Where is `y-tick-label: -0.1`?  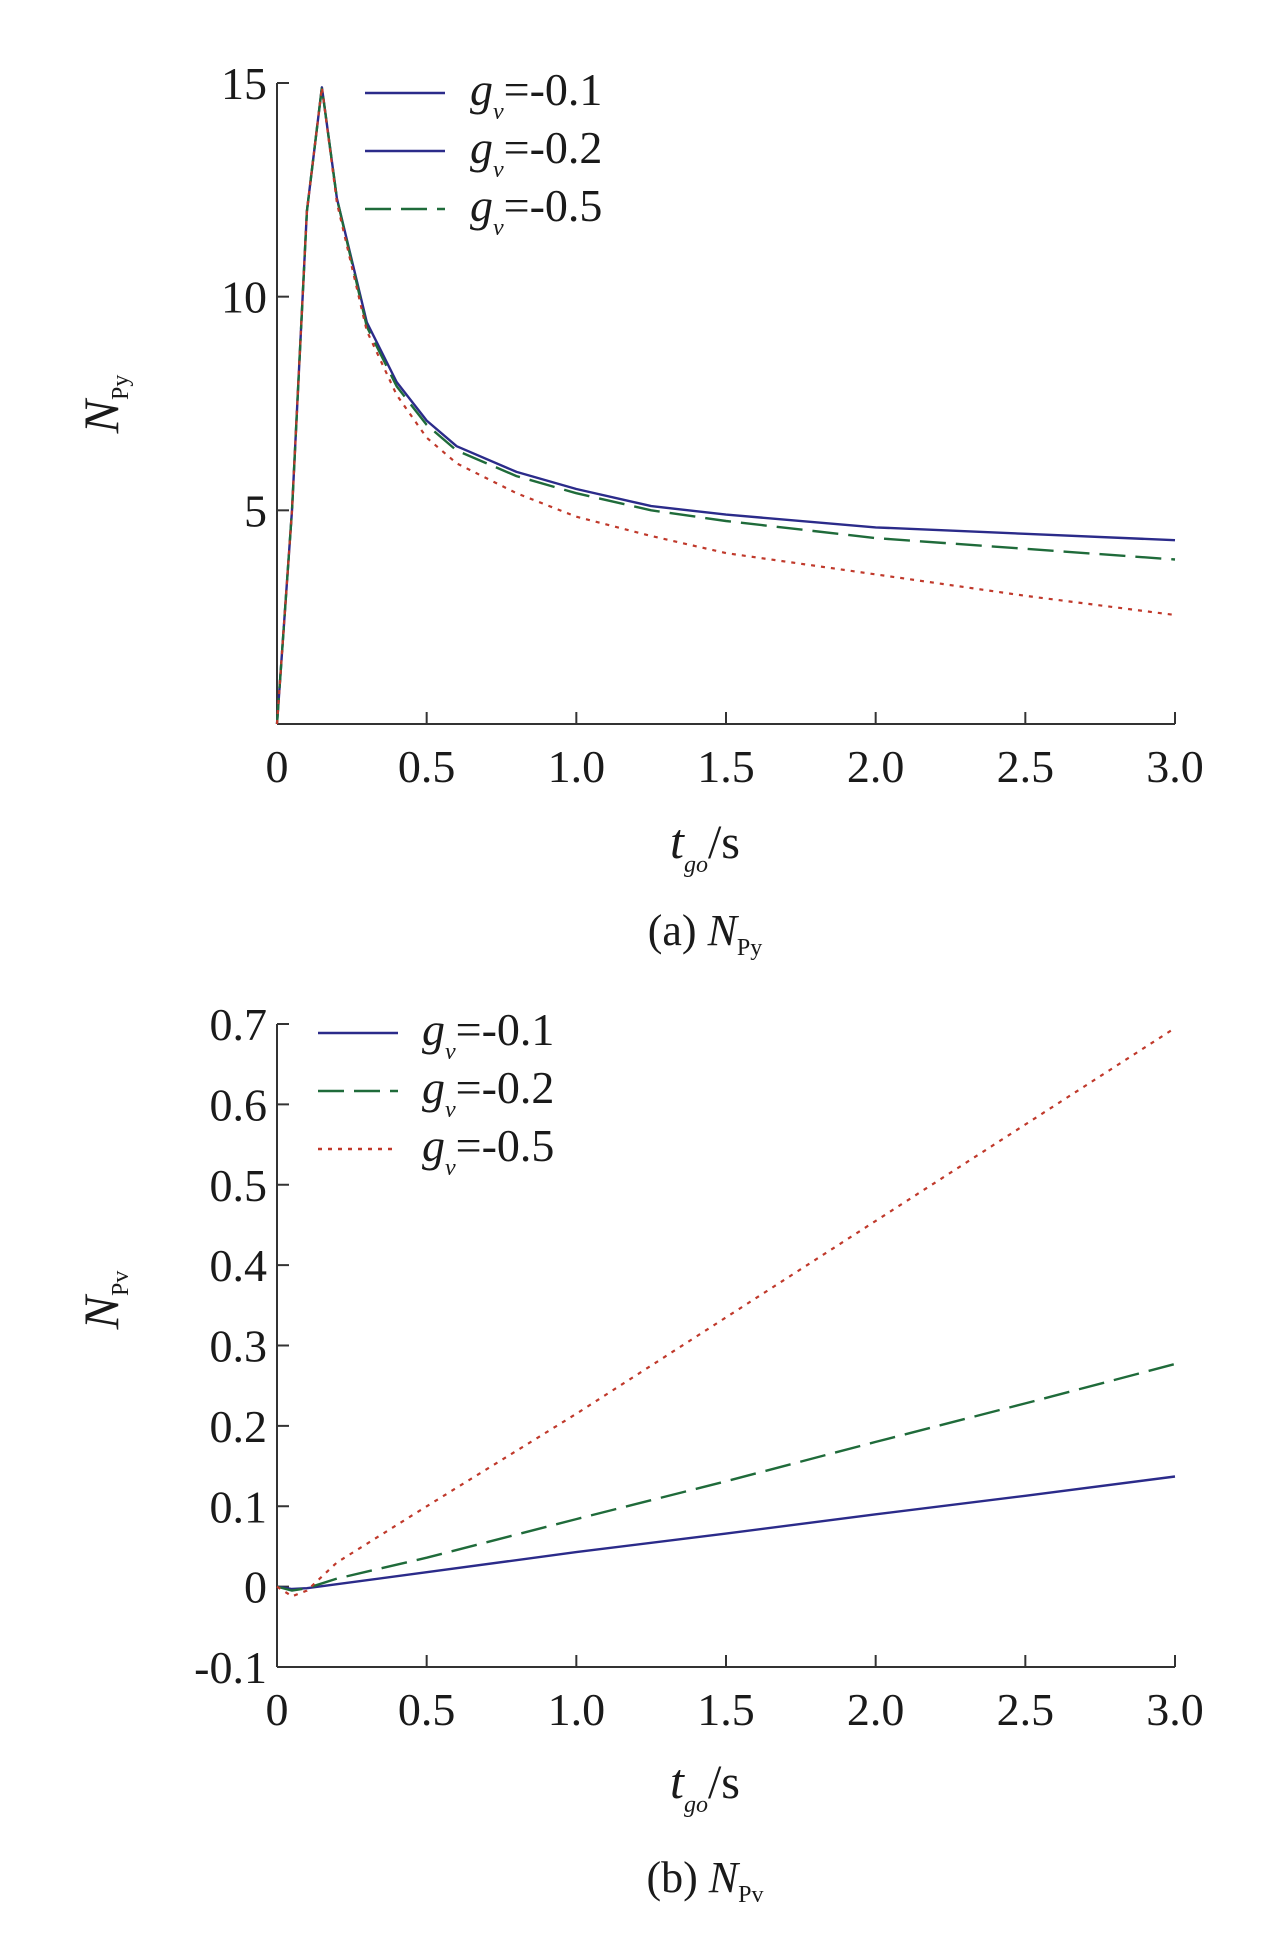 y-tick-label: -0.1 is located at coordinates (230, 1667).